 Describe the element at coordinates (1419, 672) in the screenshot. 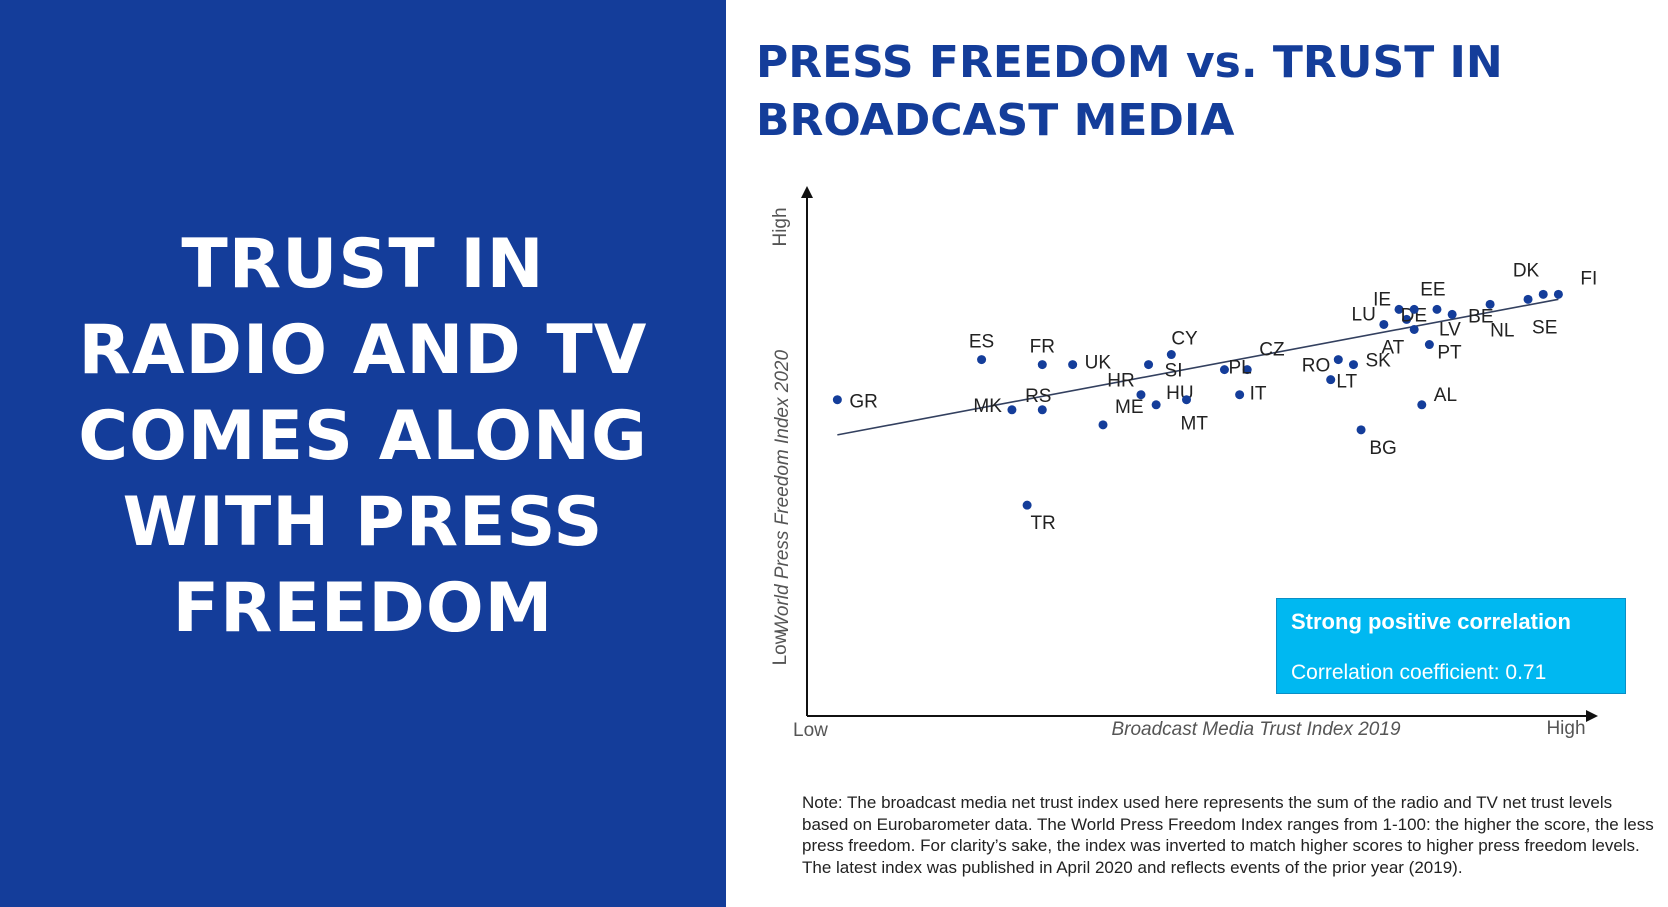

I see `correlation-coefficient: Correlation coefficient: 0.71` at that location.